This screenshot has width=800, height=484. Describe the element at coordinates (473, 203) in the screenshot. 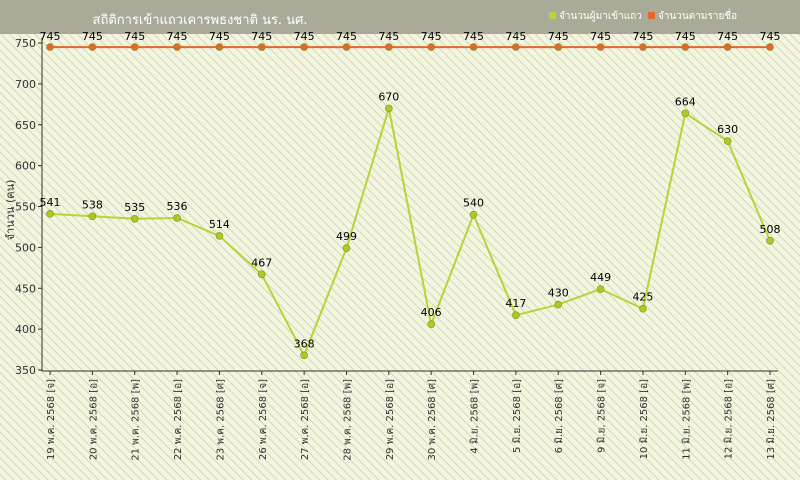

I see `attendance-data-label: 540` at that location.